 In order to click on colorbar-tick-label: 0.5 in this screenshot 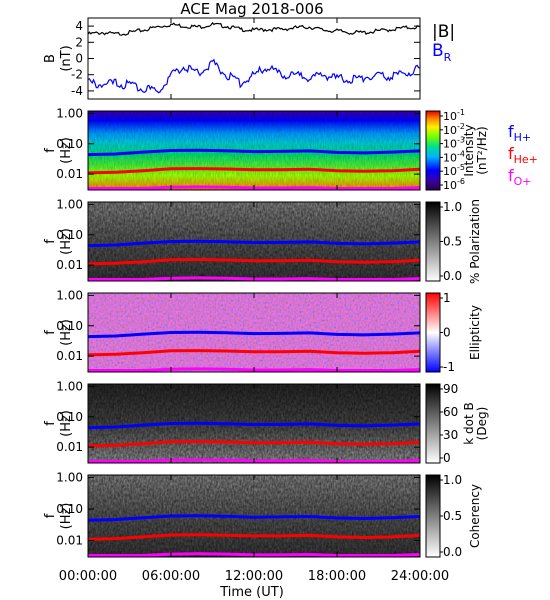, I will do `click(452, 242)`.